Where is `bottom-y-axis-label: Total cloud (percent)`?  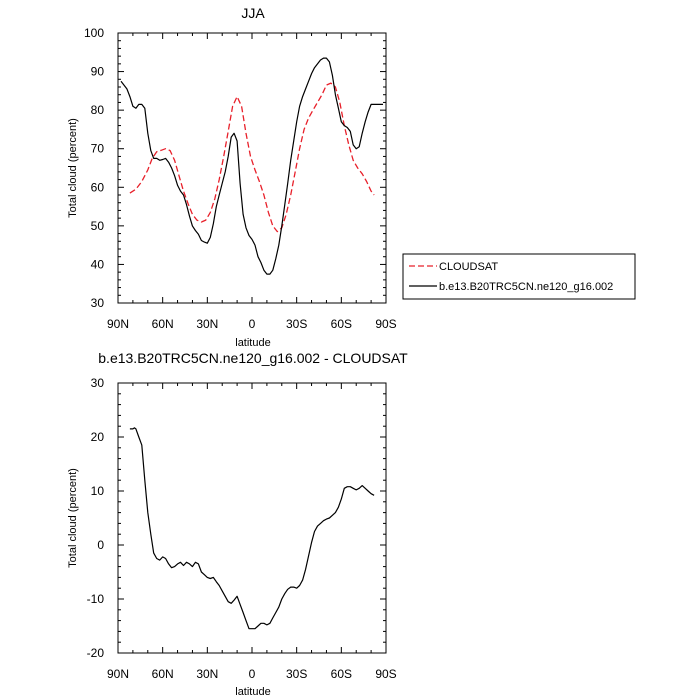
bottom-y-axis-label: Total cloud (percent) is located at coordinates (73, 518).